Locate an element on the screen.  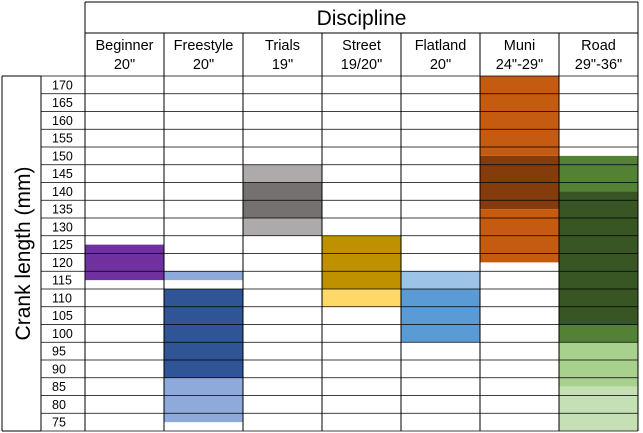
column-header-freestyle: Freestyle is located at coordinates (204, 46).